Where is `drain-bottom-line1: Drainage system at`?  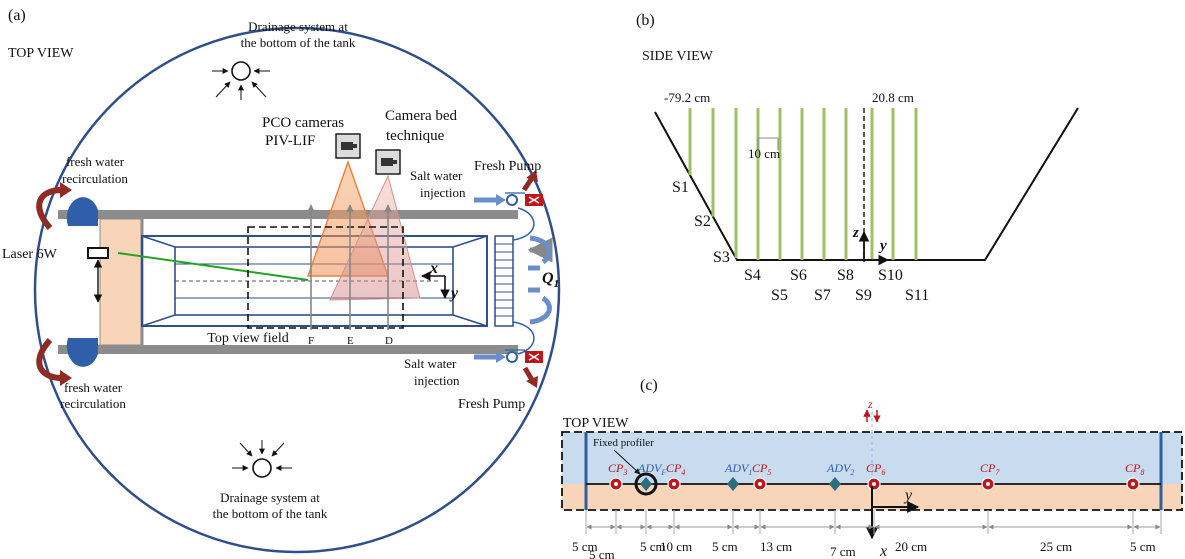 drain-bottom-line1: Drainage system at is located at coordinates (270, 497).